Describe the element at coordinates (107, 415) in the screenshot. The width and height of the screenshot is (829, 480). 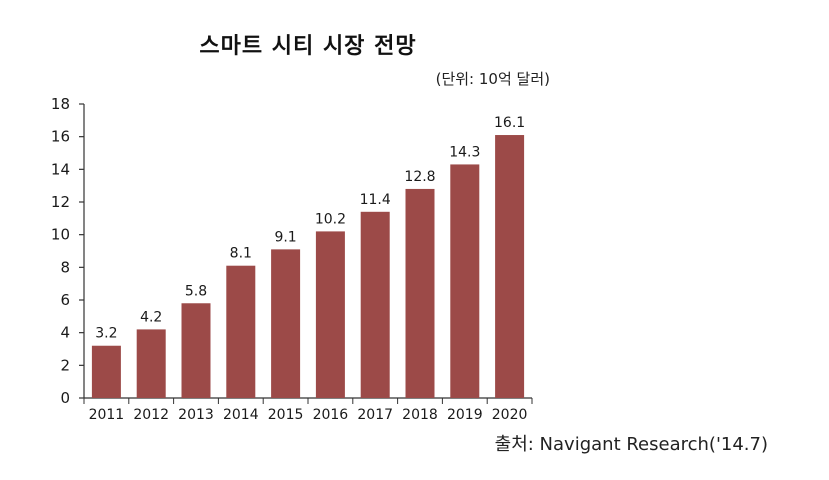
I see `x-tick-label: 2011` at that location.